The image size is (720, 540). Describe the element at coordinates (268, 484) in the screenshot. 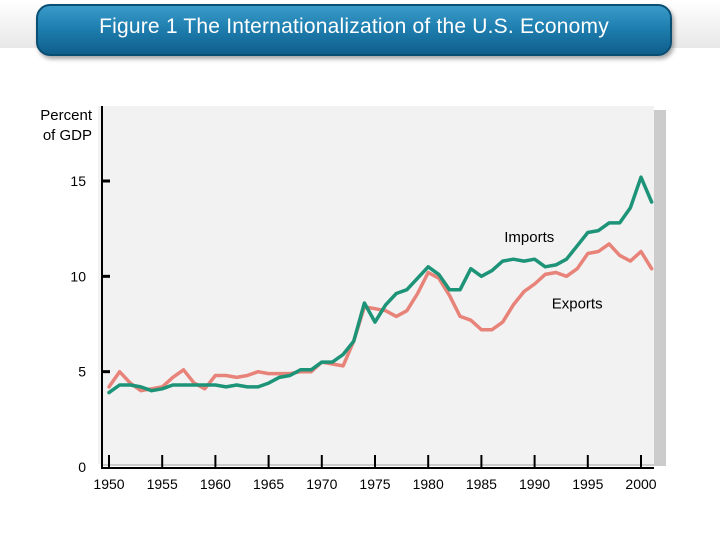

I see `x-tick-label: 1965` at that location.